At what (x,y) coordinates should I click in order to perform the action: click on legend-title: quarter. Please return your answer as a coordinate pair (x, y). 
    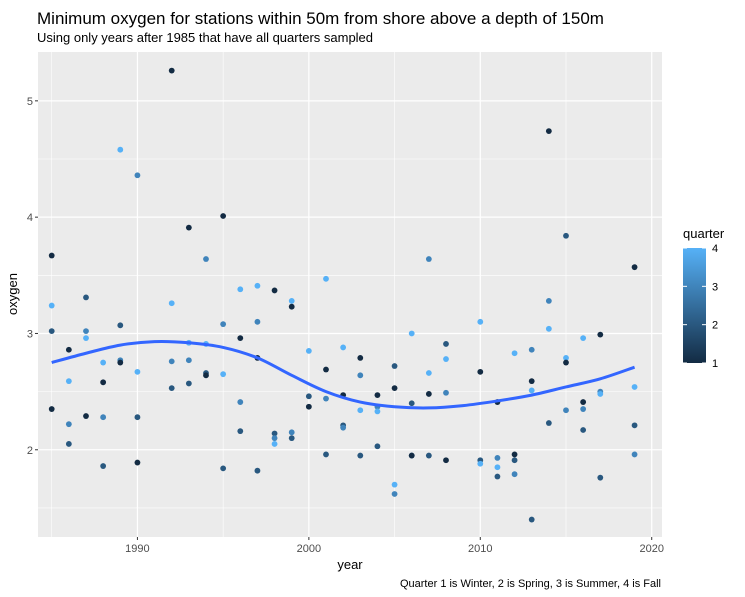
    Looking at the image, I should click on (704, 233).